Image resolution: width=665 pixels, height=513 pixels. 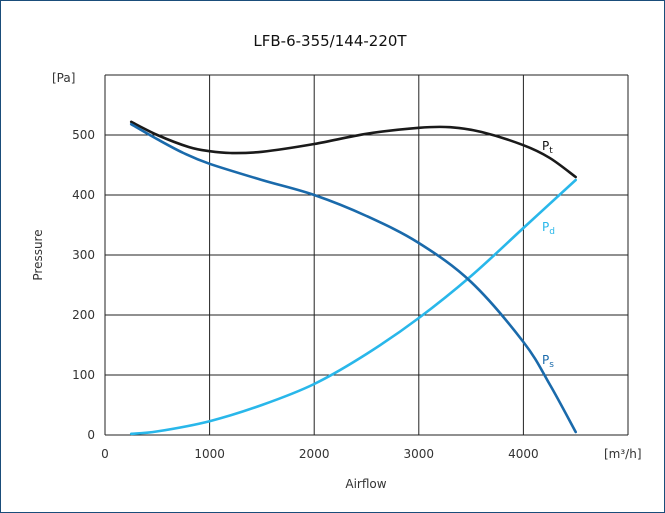 What do you see at coordinates (38, 254) in the screenshot?
I see `y-axis-title: Pressure` at bounding box center [38, 254].